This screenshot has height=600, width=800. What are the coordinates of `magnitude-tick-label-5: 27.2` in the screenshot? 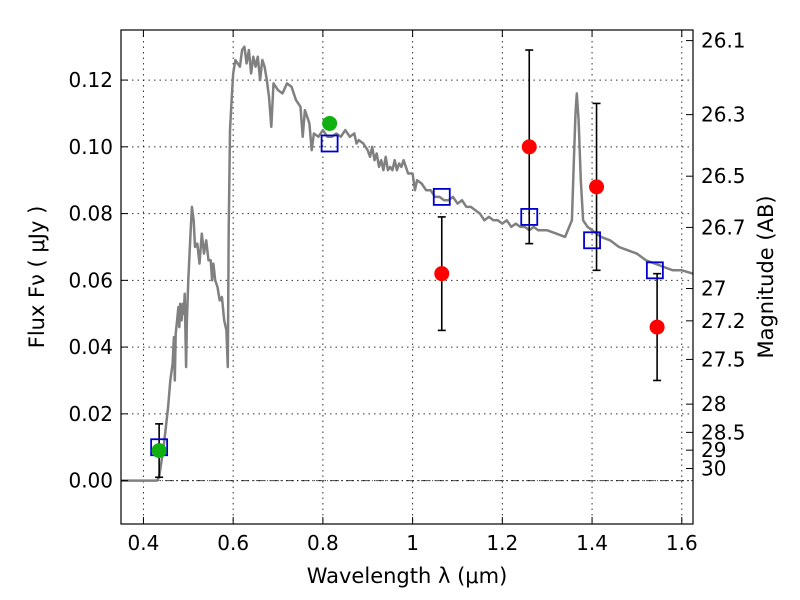 It's located at (723, 321).